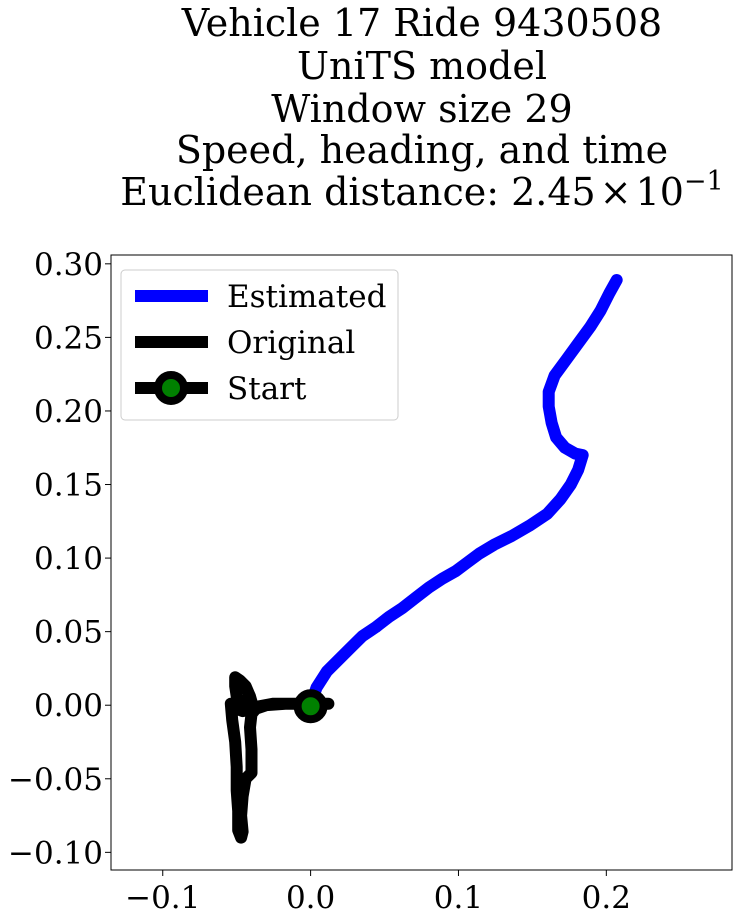  What do you see at coordinates (458, 898) in the screenshot?
I see `x-tick-label: 0.1` at bounding box center [458, 898].